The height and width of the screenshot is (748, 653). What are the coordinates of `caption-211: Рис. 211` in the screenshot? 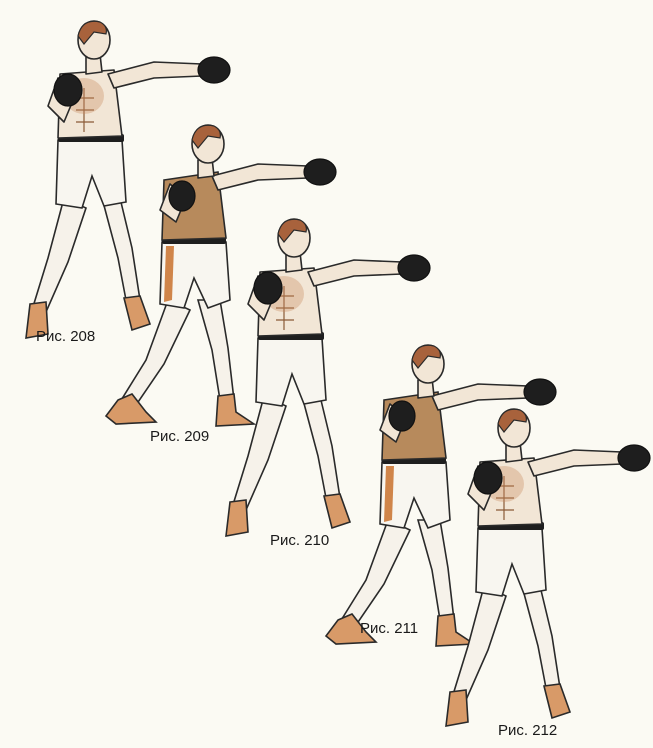 It's located at (389, 628).